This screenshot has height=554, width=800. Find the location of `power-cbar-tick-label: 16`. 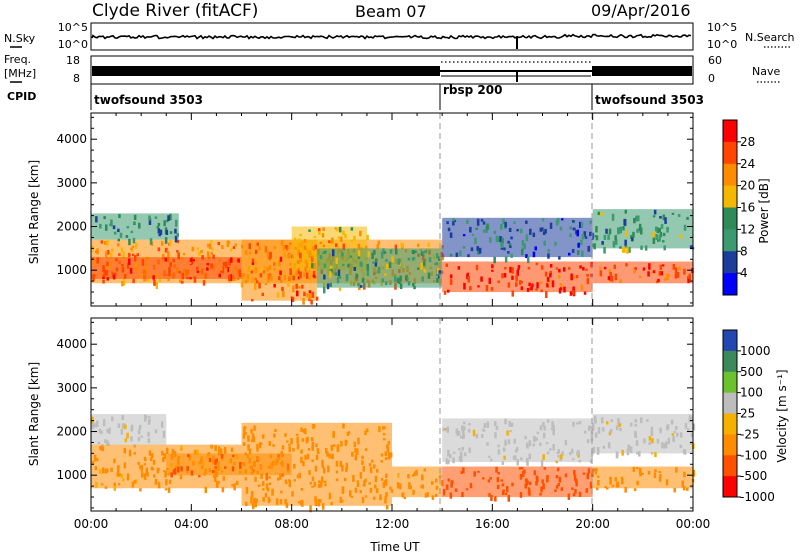

power-cbar-tick-label: 16 is located at coordinates (747, 208).